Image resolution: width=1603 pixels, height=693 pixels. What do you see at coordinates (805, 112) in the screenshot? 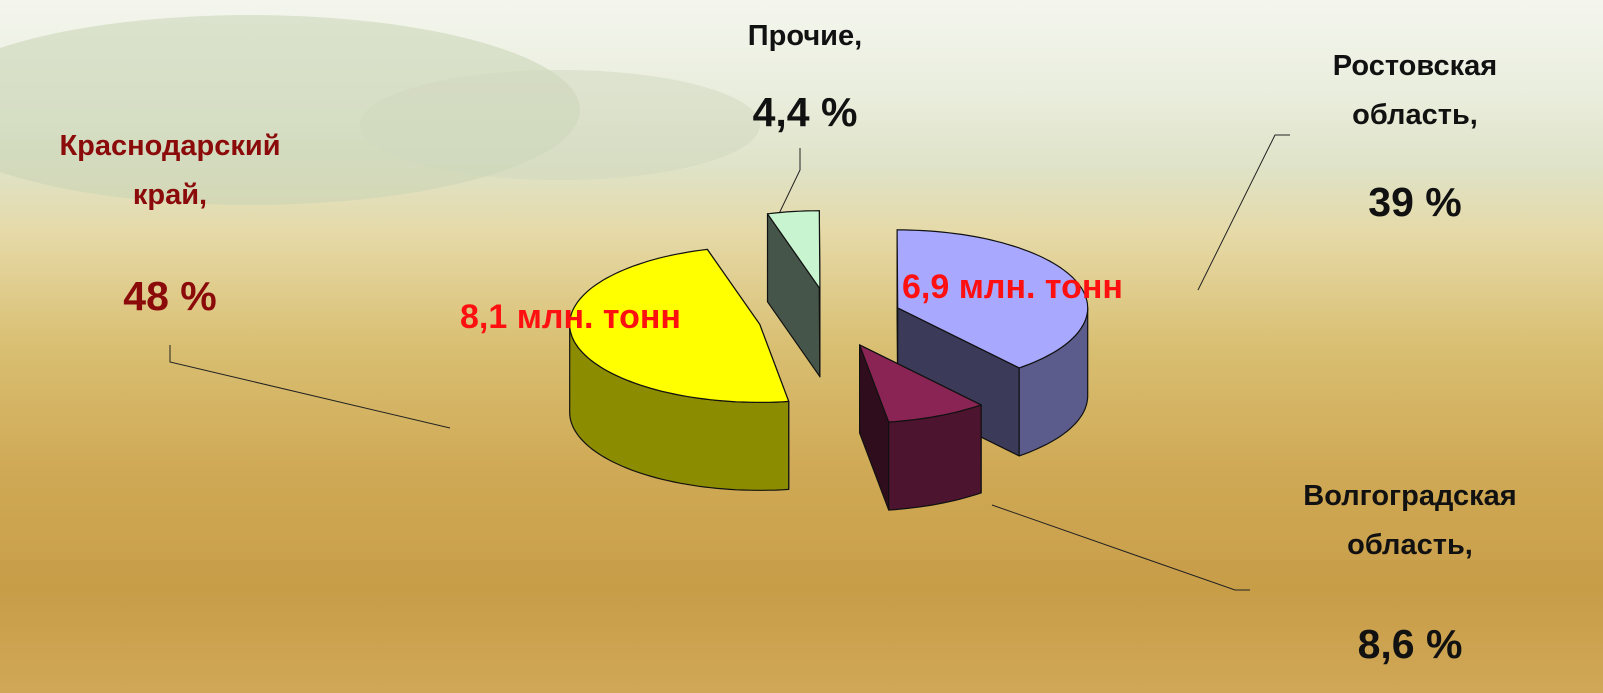
I see `value-label: 4,4 %` at bounding box center [805, 112].